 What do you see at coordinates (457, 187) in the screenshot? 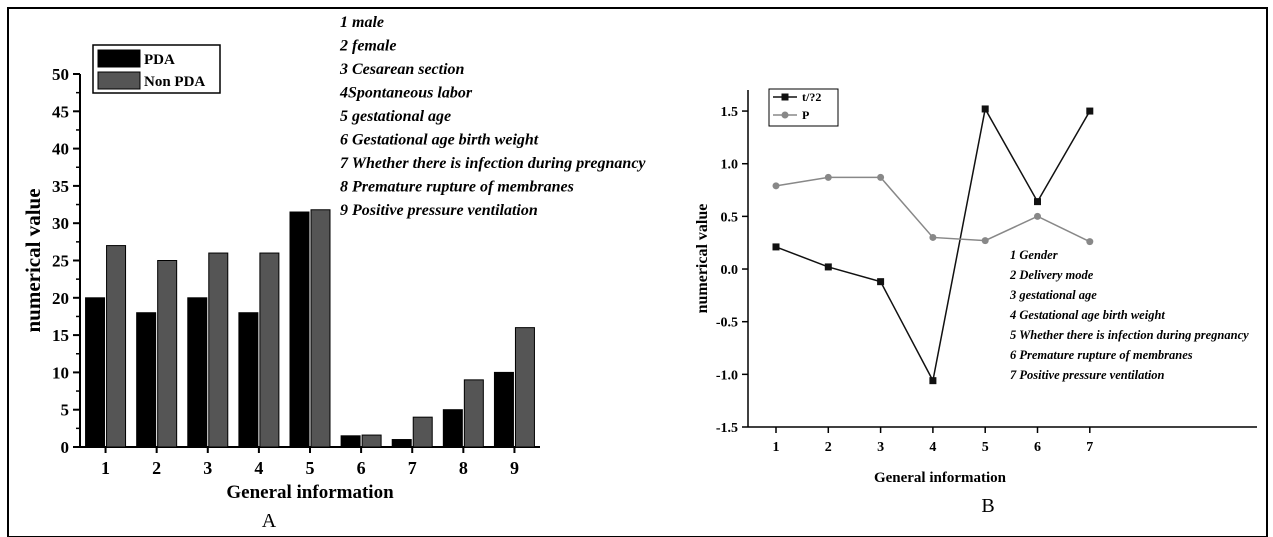
I see `annotation-text: 8 Premature rupture of membranes` at bounding box center [457, 187].